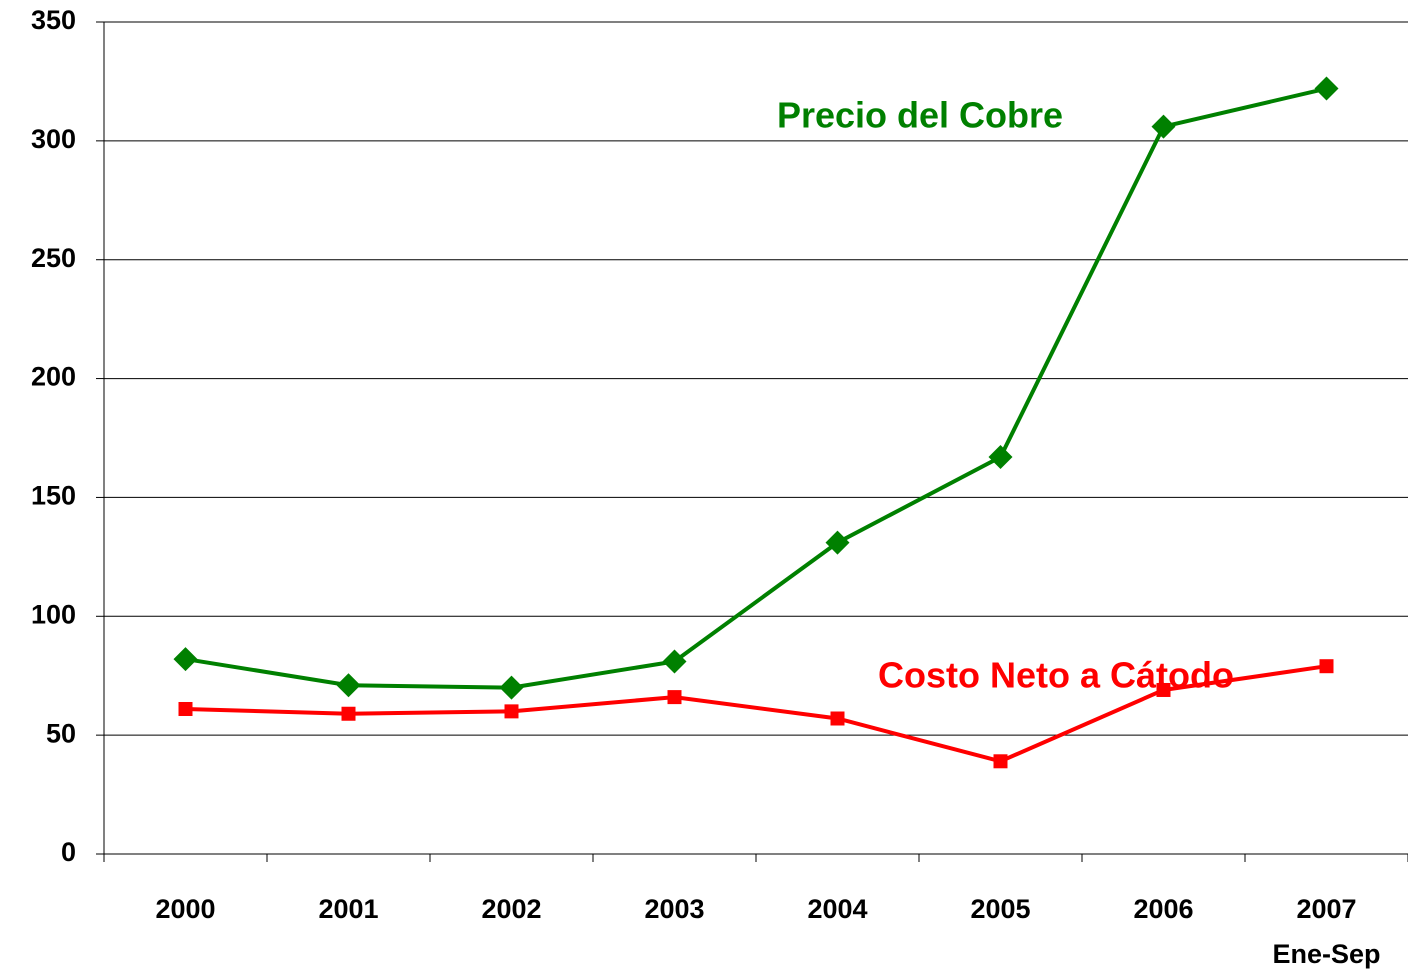  I want to click on x-tick-label: 2000, so click(185, 909).